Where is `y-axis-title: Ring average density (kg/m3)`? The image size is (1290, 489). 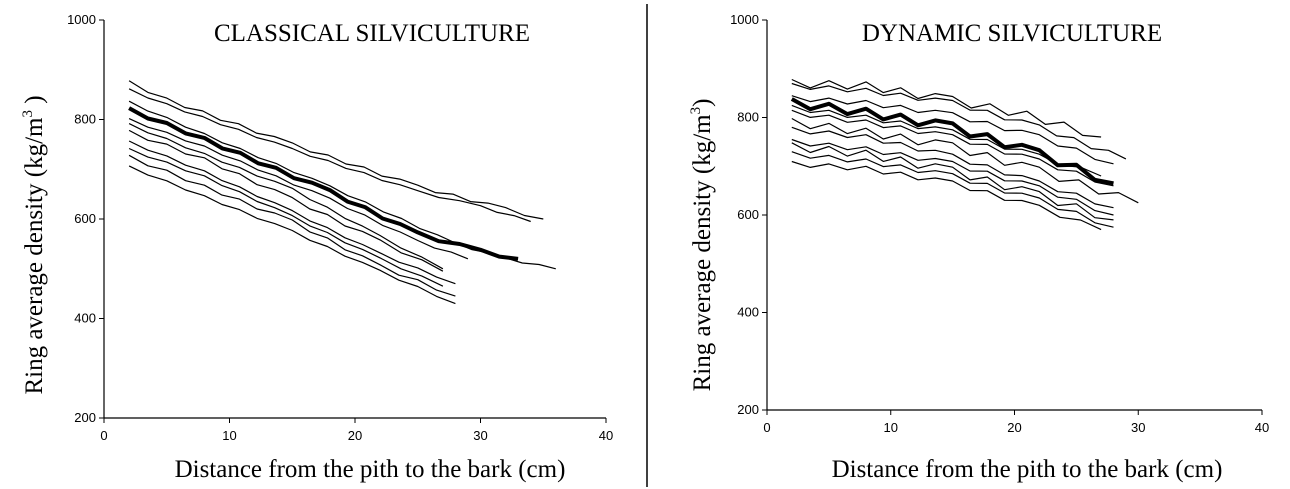
y-axis-title: Ring average density (kg/m3) is located at coordinates (702, 245).